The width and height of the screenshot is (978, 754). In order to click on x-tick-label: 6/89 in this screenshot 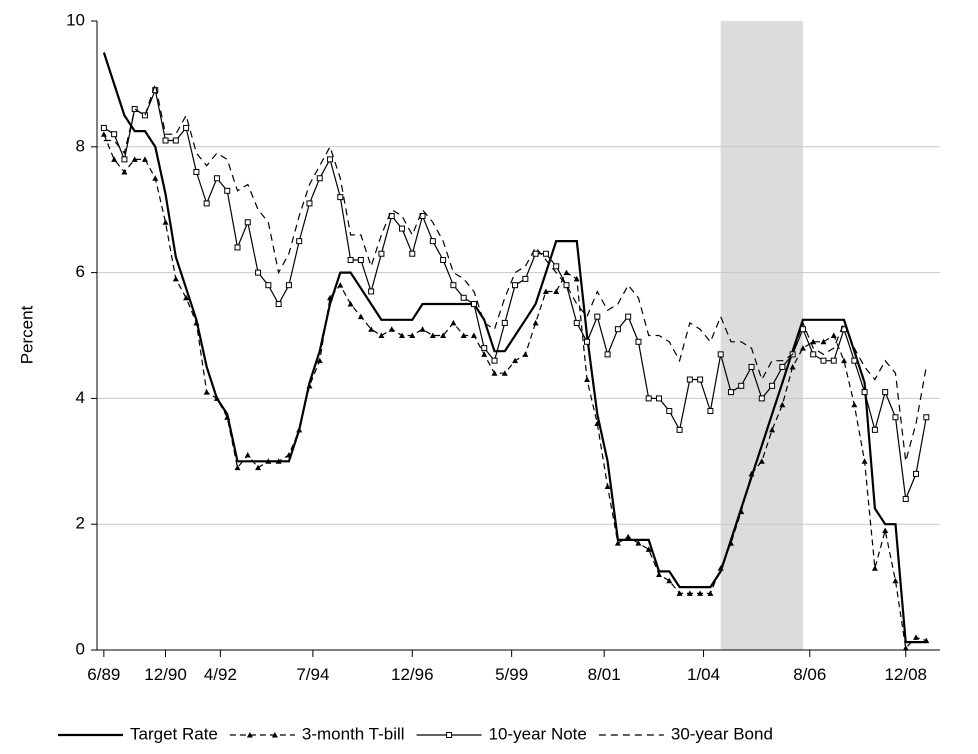, I will do `click(103, 674)`.